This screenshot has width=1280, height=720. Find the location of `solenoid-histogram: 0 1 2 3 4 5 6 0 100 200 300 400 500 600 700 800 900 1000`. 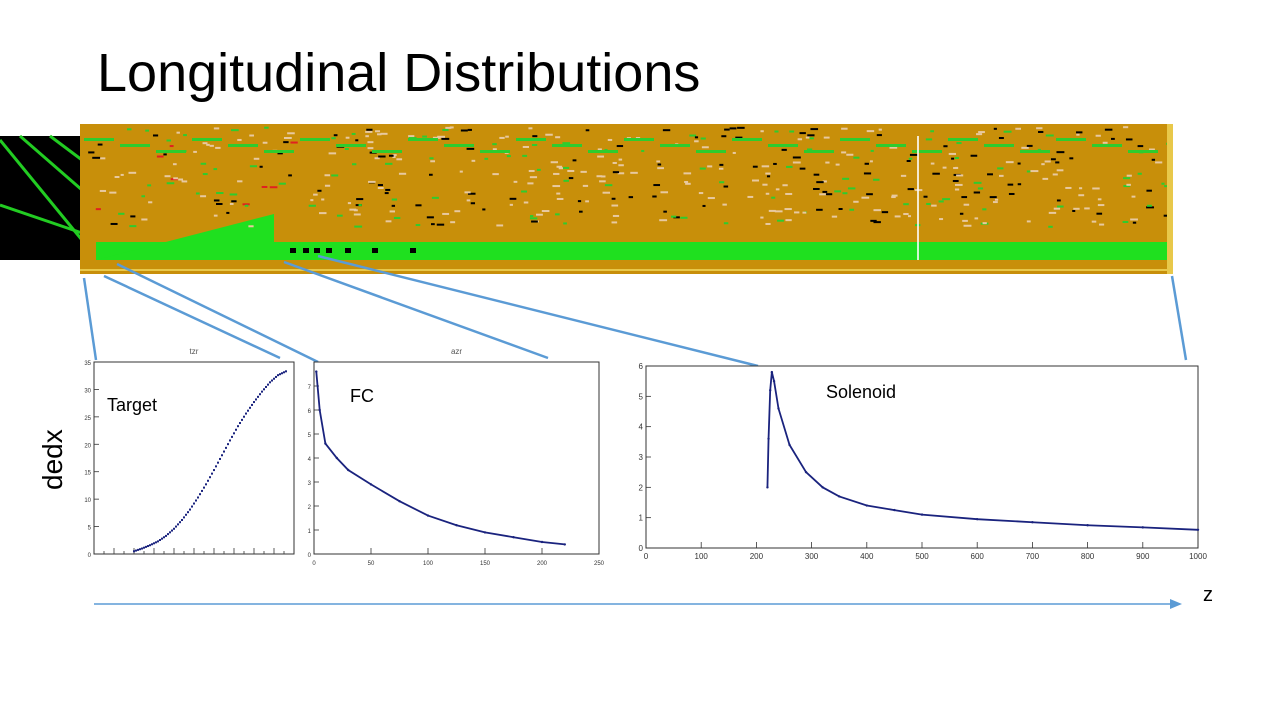

solenoid-histogram: 0 1 2 3 4 5 6 0 100 200 300 400 500 600 700 800 900 1000 is located at coordinates (923, 461).